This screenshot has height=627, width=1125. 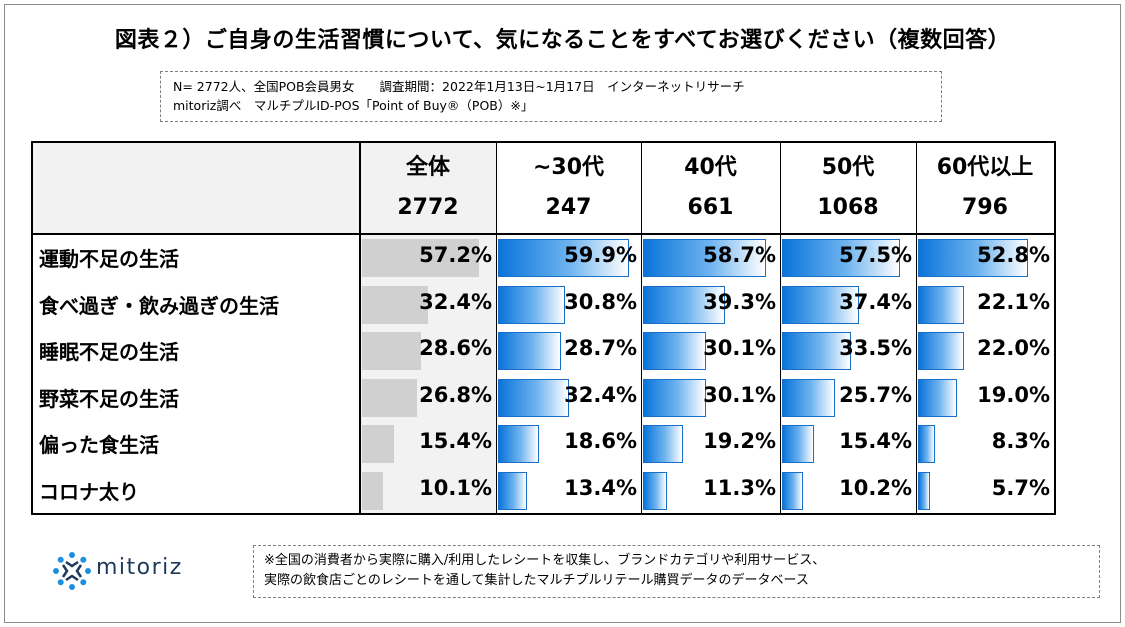 I want to click on row-label-4: 偏った食生活, so click(x=99, y=445).